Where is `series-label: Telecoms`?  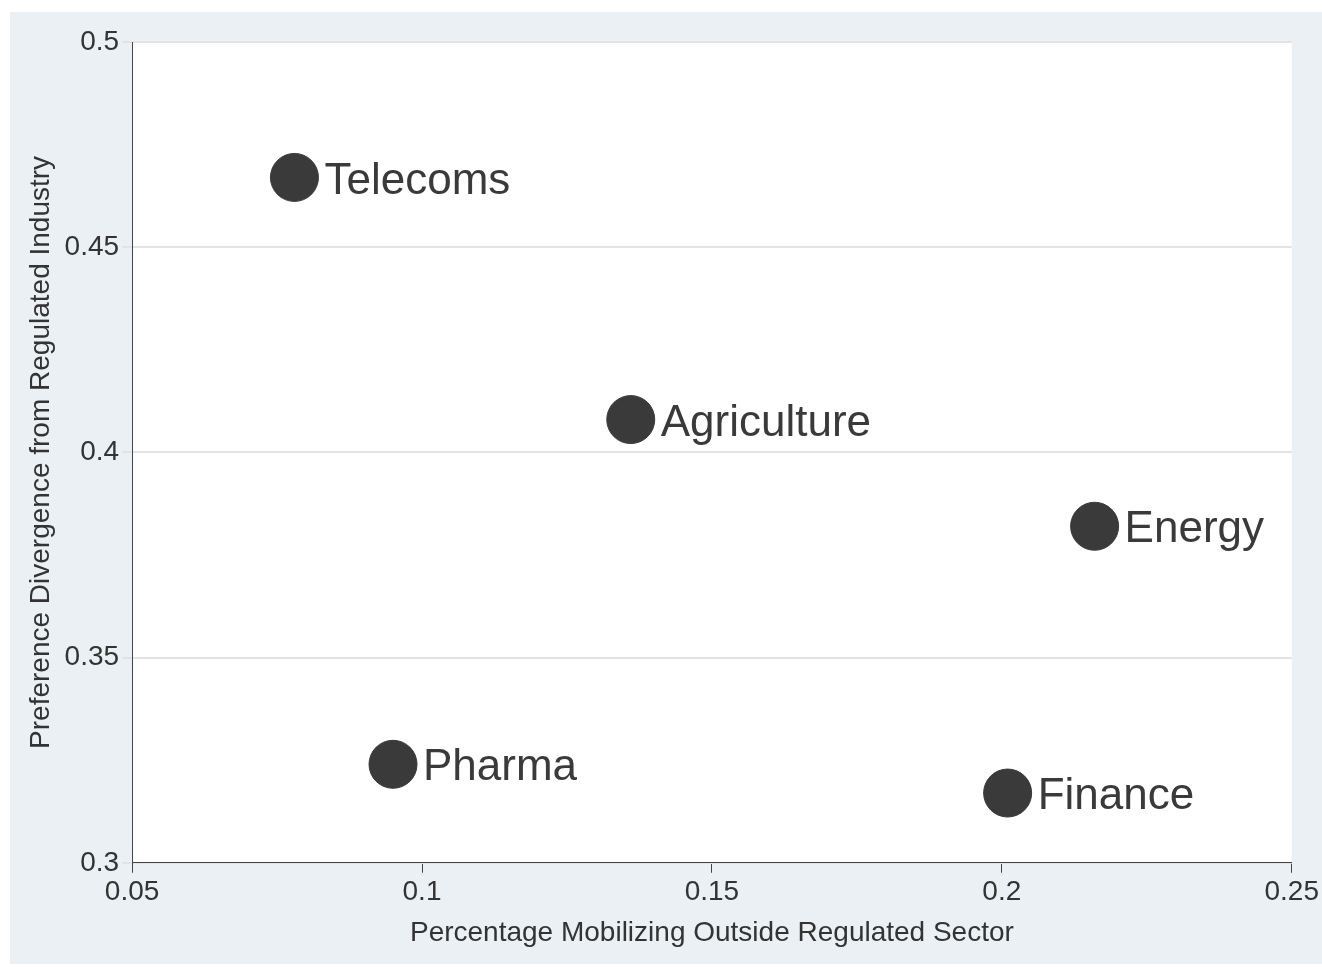
series-label: Telecoms is located at coordinates (417, 178).